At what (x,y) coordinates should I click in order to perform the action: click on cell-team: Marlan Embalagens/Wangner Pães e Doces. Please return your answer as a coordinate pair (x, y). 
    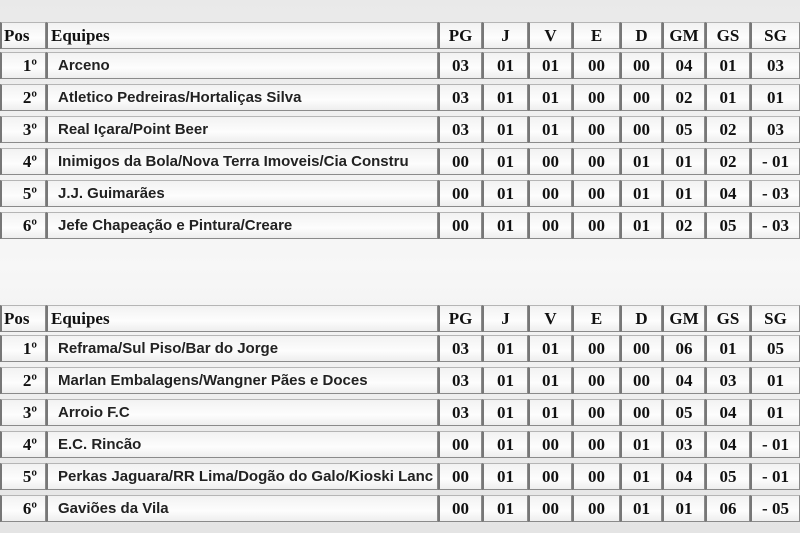
    Looking at the image, I should click on (242, 380).